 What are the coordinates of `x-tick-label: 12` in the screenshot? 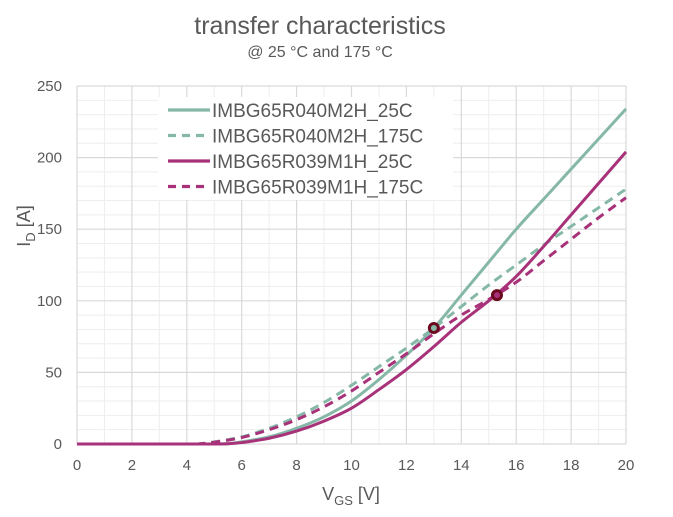 It's located at (406, 465).